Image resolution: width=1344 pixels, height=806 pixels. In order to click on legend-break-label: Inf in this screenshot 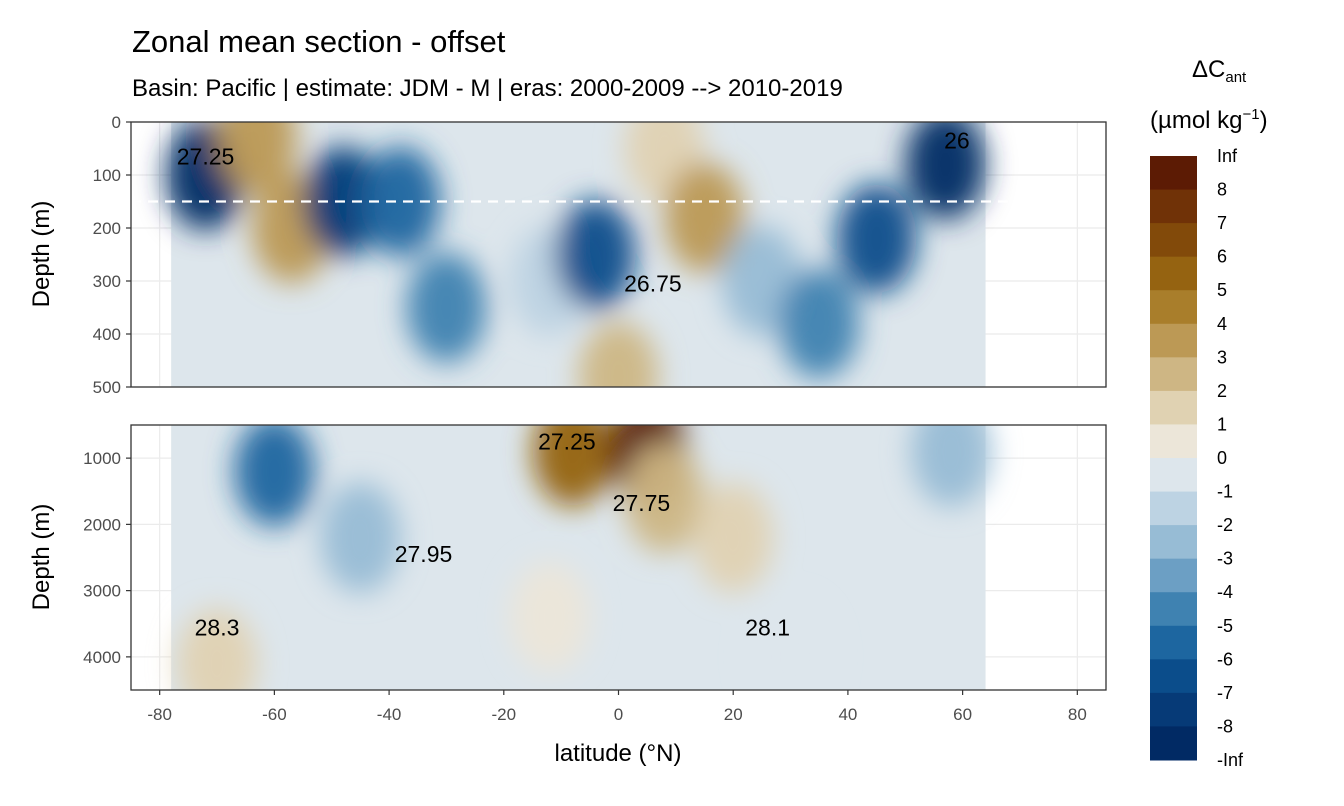, I will do `click(1227, 156)`.